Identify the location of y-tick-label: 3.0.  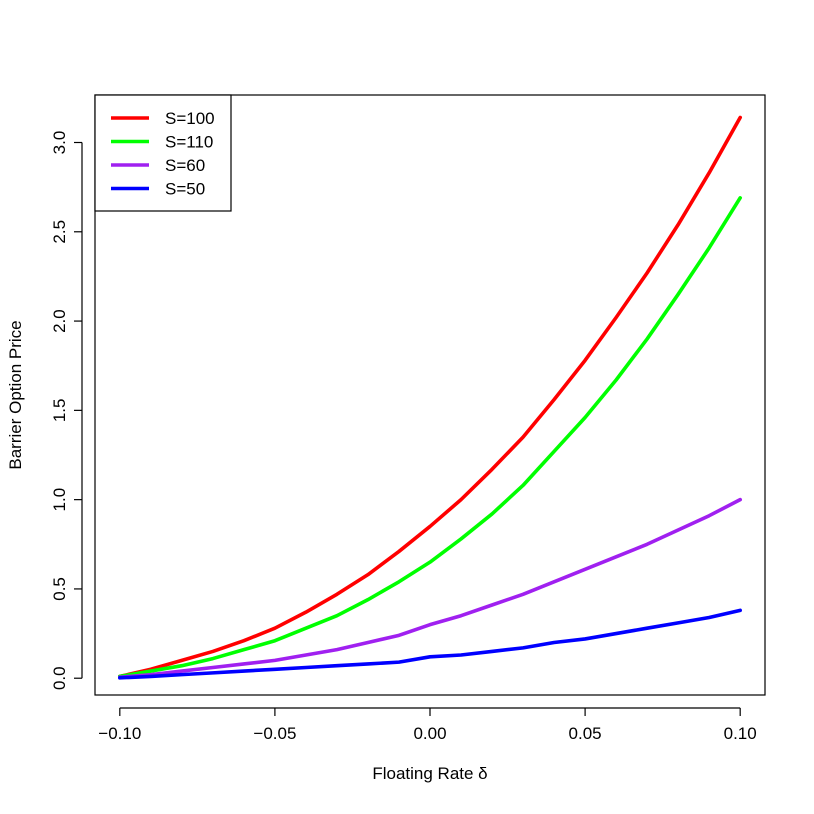
(59, 143).